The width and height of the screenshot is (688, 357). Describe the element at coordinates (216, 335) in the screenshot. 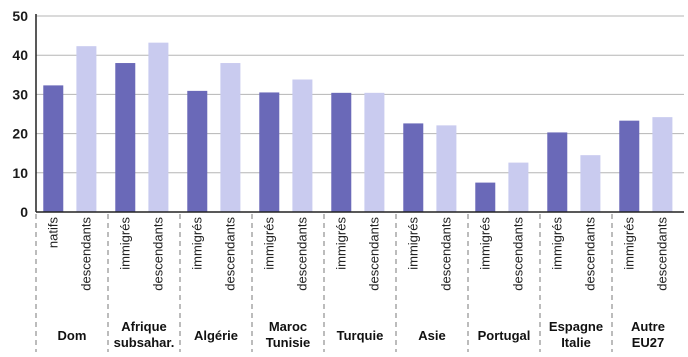

I see `group-label: Algérie` at that location.